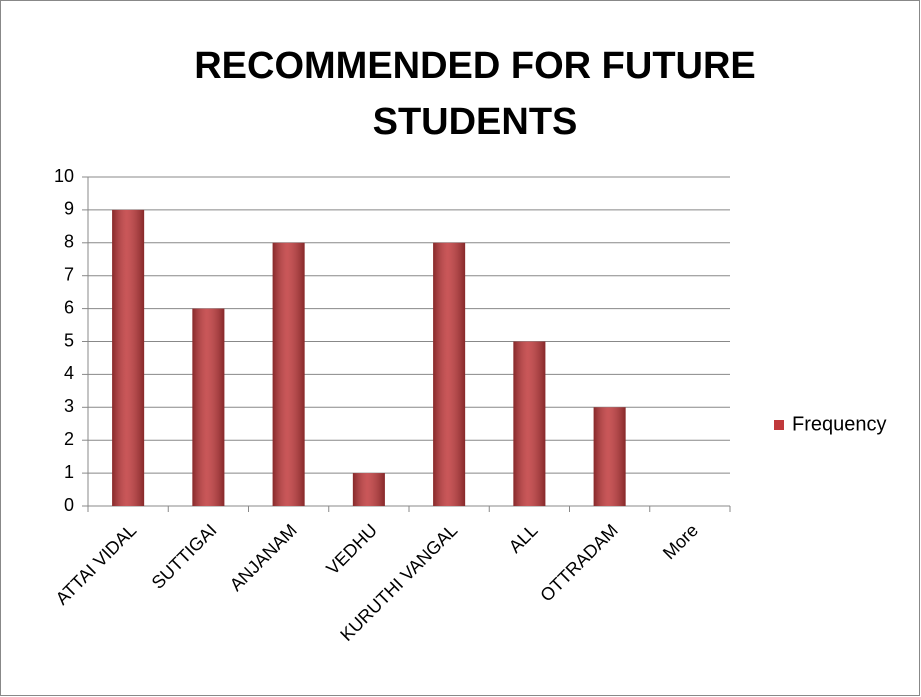  What do you see at coordinates (475, 94) in the screenshot?
I see `chart-title: RECOMMENDED FOR FUTURE STUDENTS` at bounding box center [475, 94].